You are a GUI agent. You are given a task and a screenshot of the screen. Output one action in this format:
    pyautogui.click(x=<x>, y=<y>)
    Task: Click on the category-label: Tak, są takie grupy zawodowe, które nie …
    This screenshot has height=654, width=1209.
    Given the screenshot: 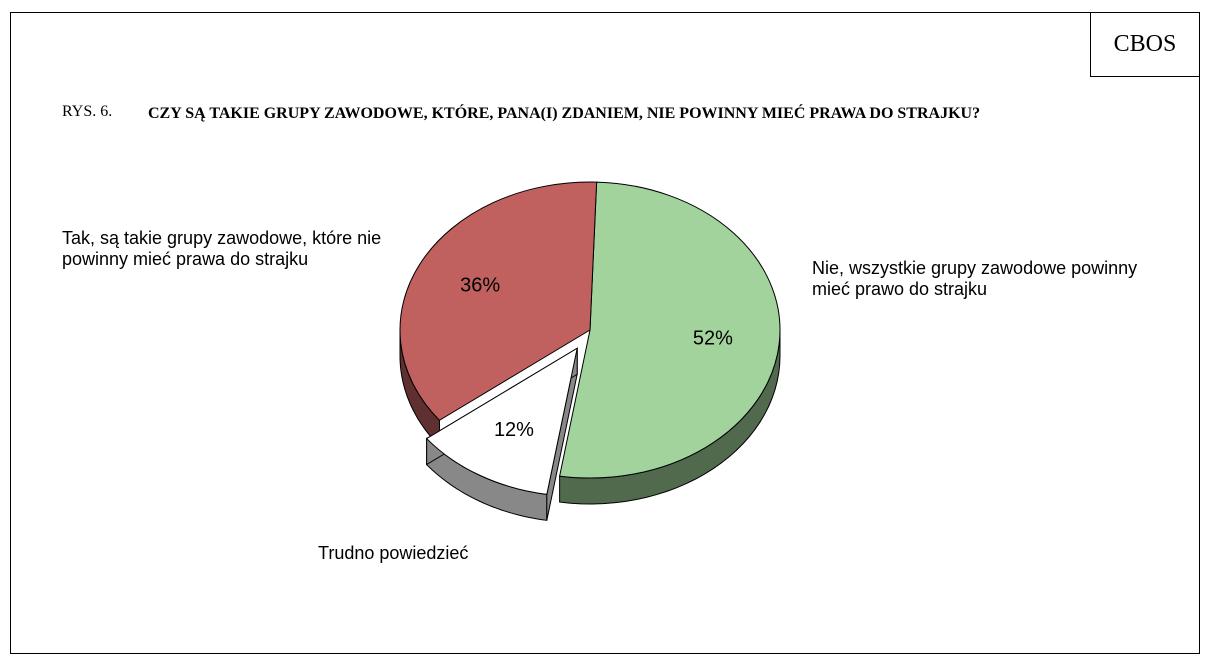 What is the action you would take?
    pyautogui.click(x=222, y=248)
    